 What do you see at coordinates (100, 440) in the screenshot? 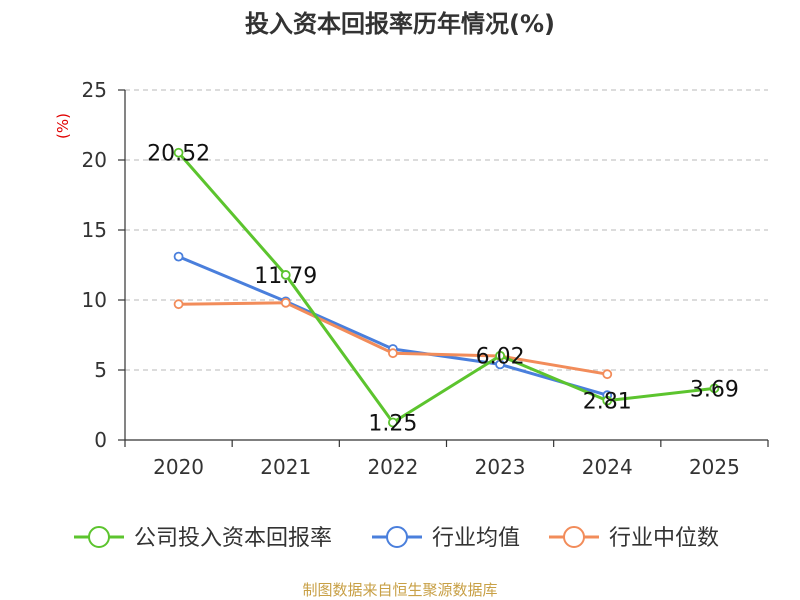
I see `y-tick-label-0: 0` at bounding box center [100, 440].